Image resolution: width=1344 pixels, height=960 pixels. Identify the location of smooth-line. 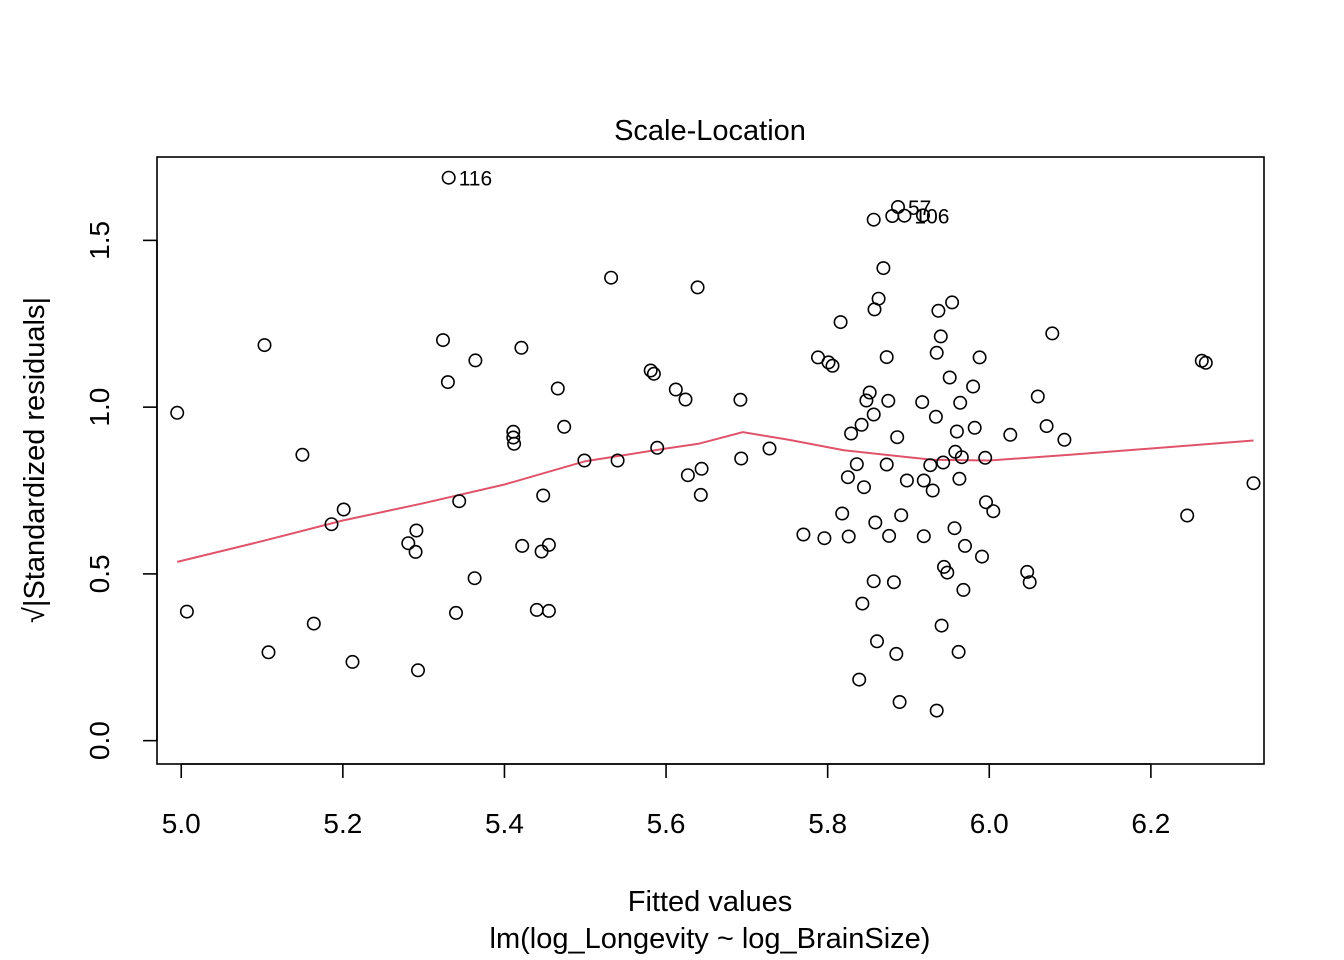
(715, 497).